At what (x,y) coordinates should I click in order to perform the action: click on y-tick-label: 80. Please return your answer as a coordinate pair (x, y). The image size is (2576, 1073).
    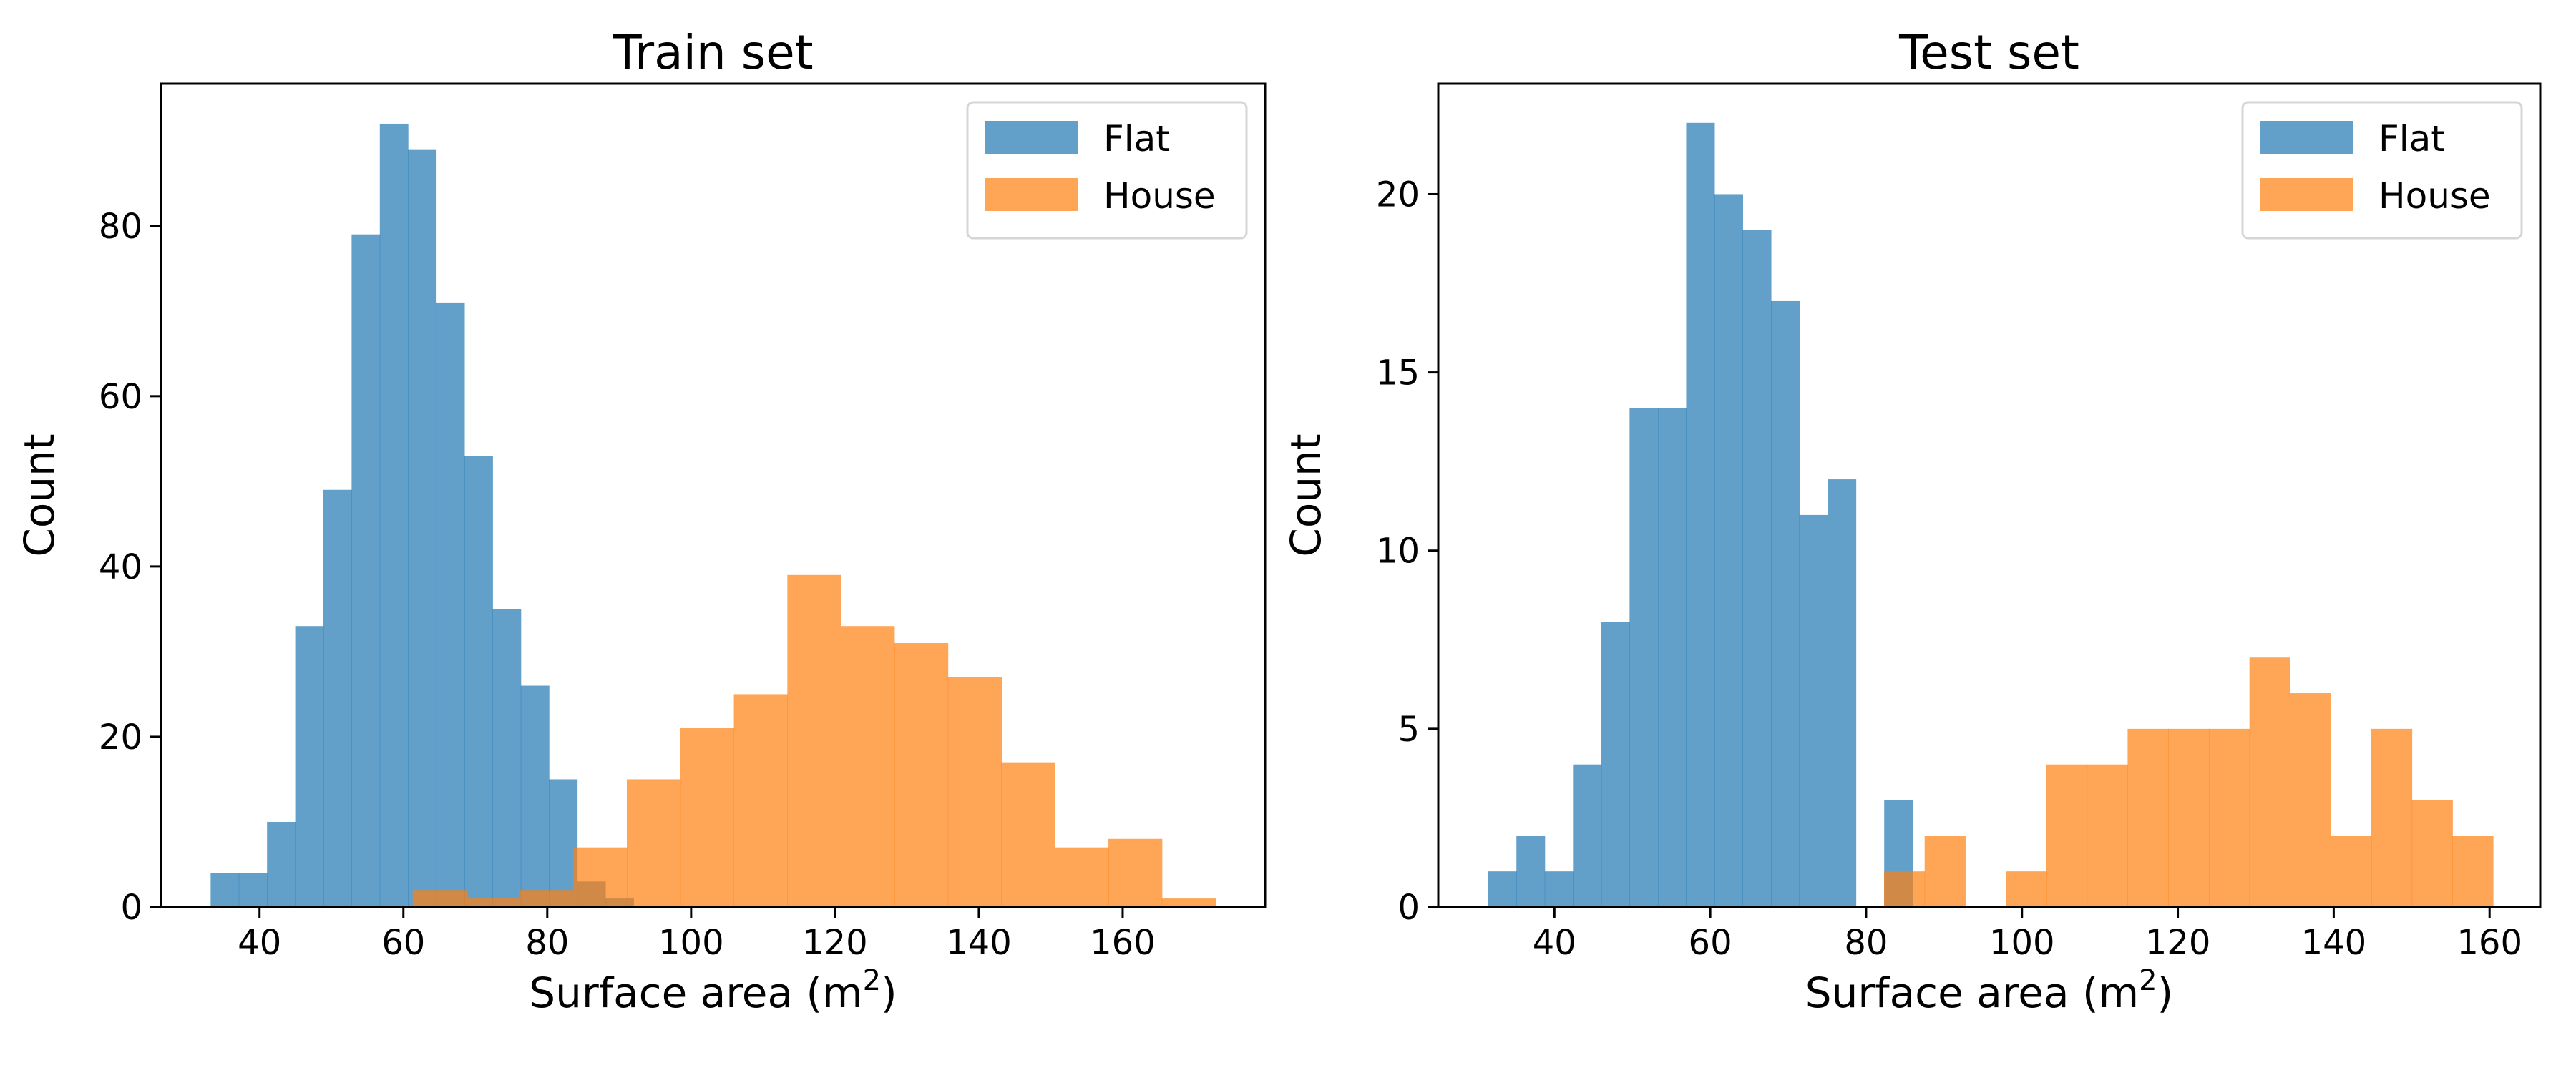
    Looking at the image, I should click on (120, 227).